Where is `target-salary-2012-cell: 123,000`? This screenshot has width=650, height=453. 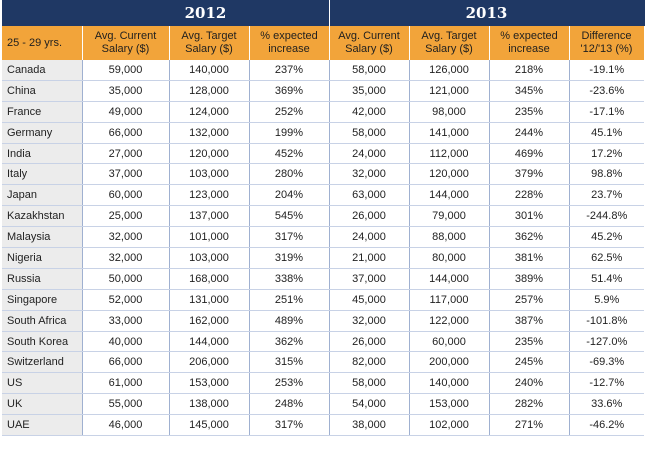 target-salary-2012-cell: 123,000 is located at coordinates (209, 195).